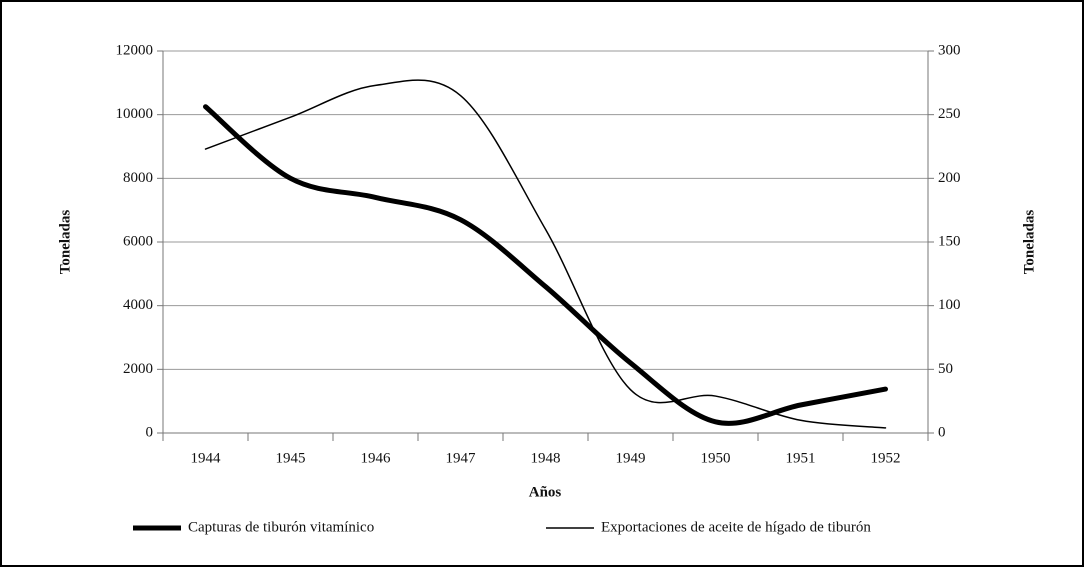 This screenshot has width=1084, height=567. What do you see at coordinates (949, 114) in the screenshot?
I see `y2-tick-label: 250` at bounding box center [949, 114].